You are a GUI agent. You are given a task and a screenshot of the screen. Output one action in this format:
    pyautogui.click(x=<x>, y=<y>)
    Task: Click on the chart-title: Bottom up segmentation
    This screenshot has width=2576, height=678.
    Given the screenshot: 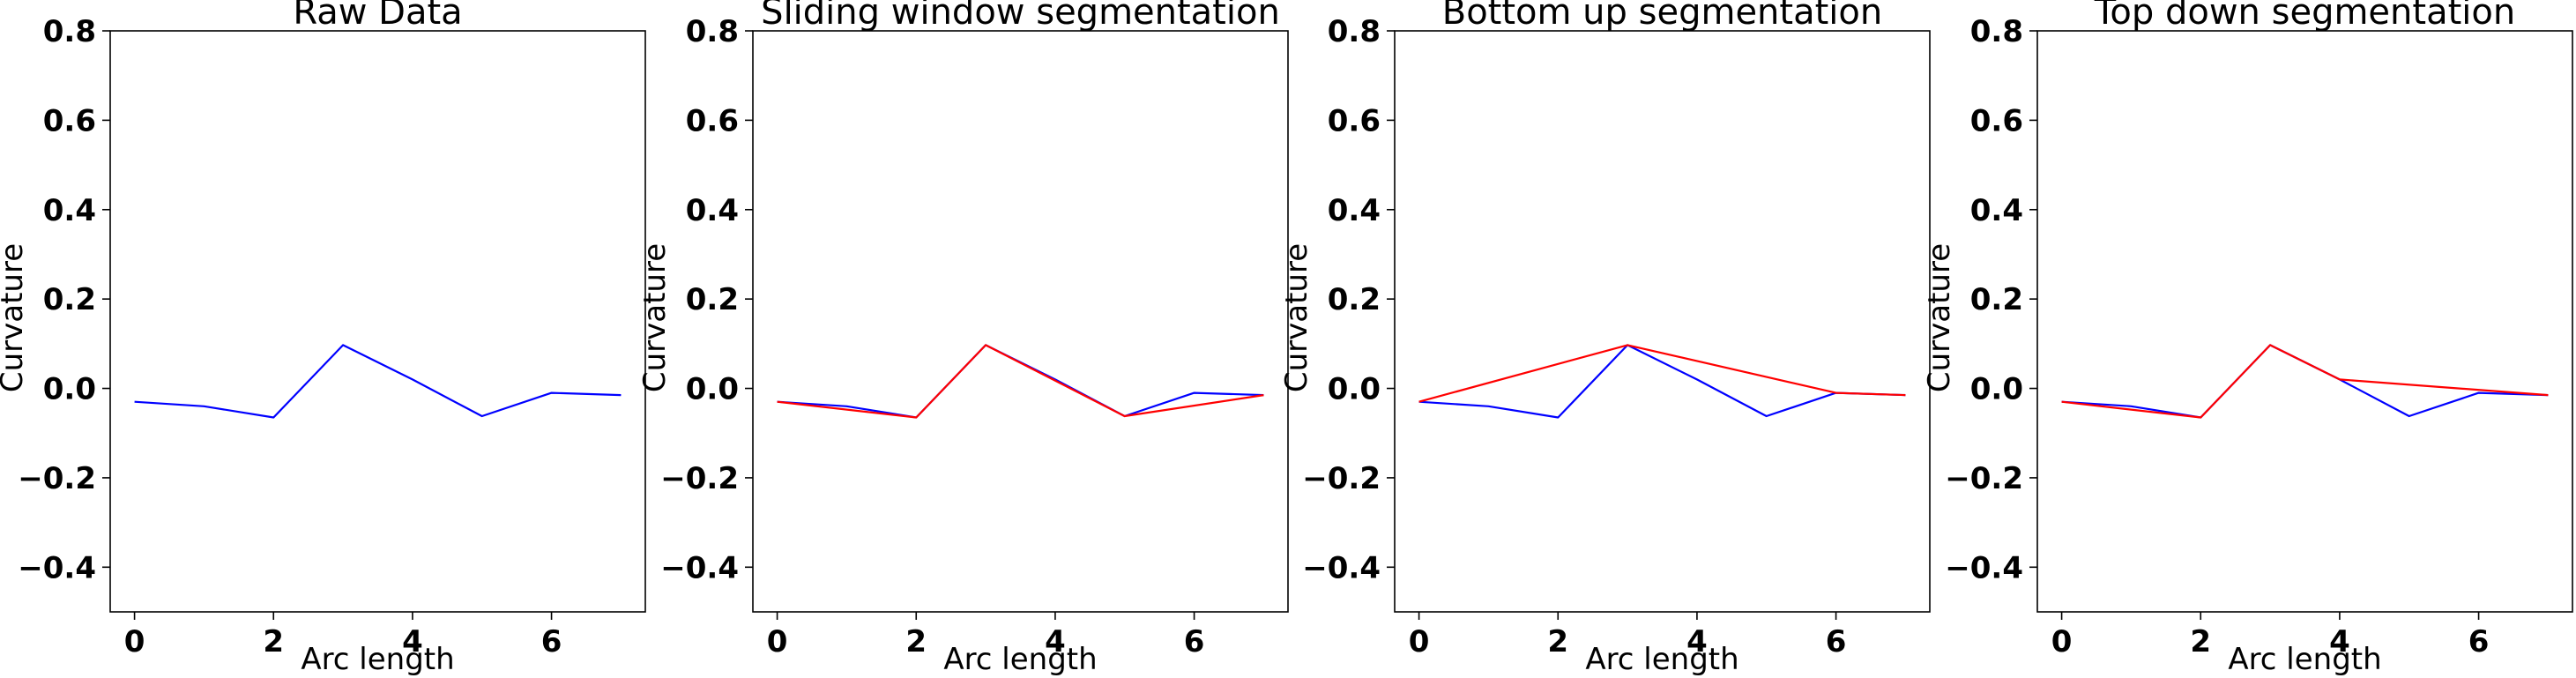 What is the action you would take?
    pyautogui.click(x=1662, y=16)
    